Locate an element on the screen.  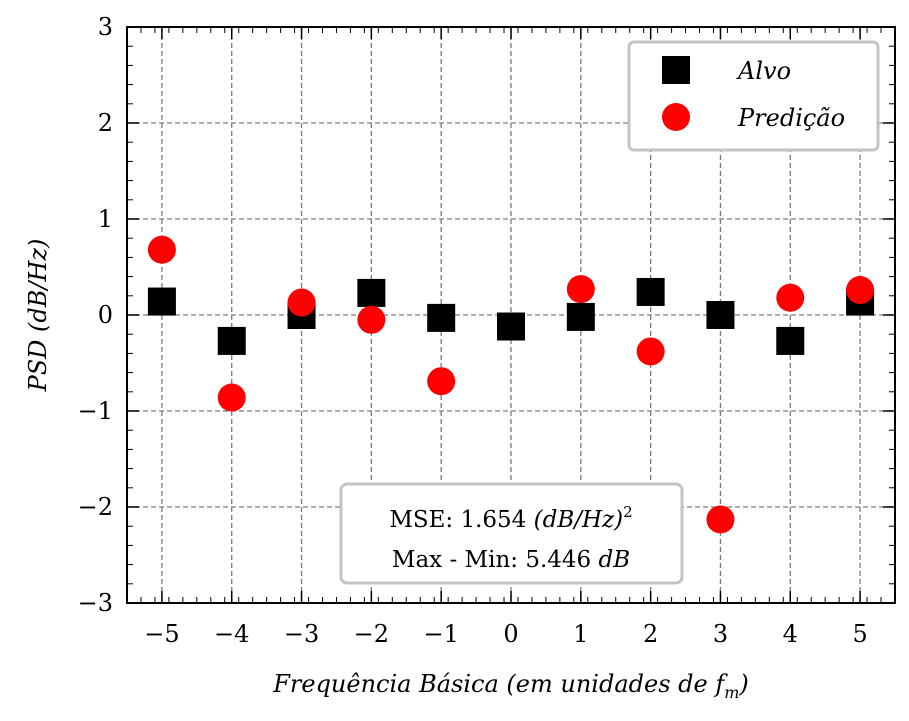
x-tick-label: 3 is located at coordinates (720, 634).